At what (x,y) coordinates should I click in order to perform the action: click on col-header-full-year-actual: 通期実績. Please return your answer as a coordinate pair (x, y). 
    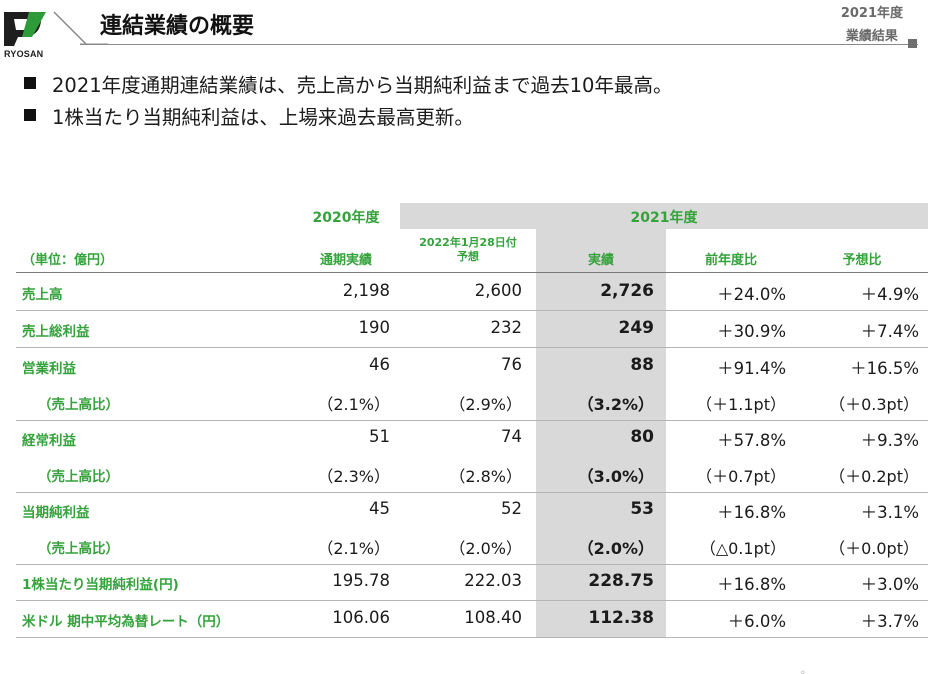
    Looking at the image, I should click on (345, 260).